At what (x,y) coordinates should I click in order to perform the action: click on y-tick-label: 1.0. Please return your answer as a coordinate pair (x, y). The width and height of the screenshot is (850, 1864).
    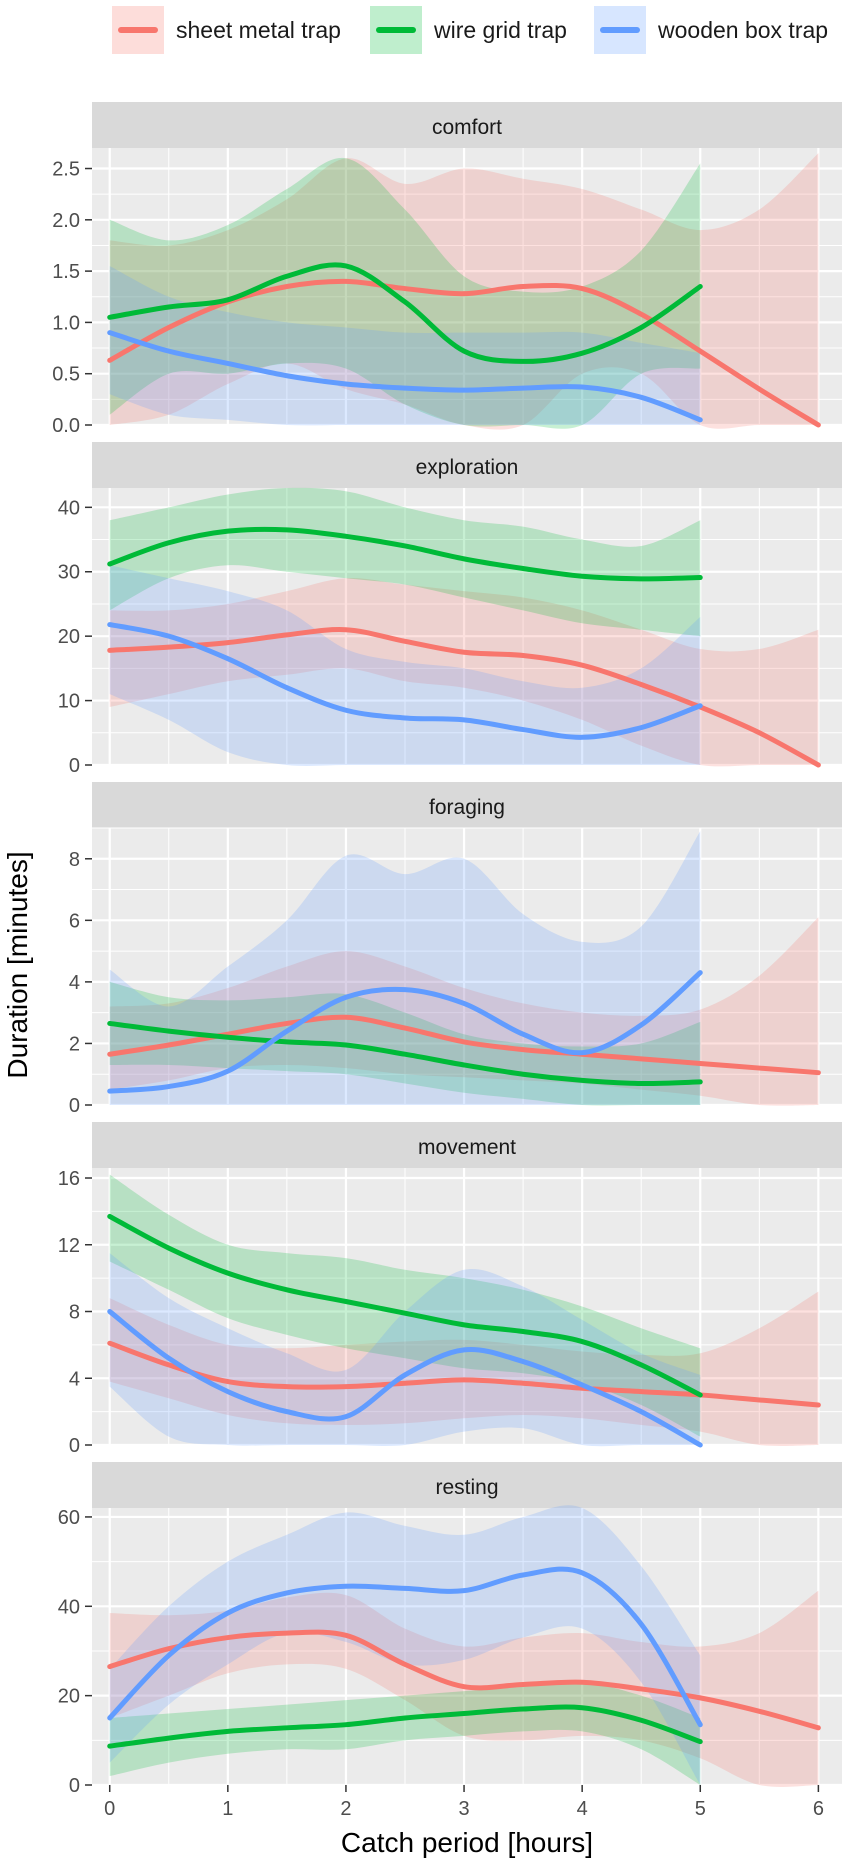
    Looking at the image, I should click on (66, 323).